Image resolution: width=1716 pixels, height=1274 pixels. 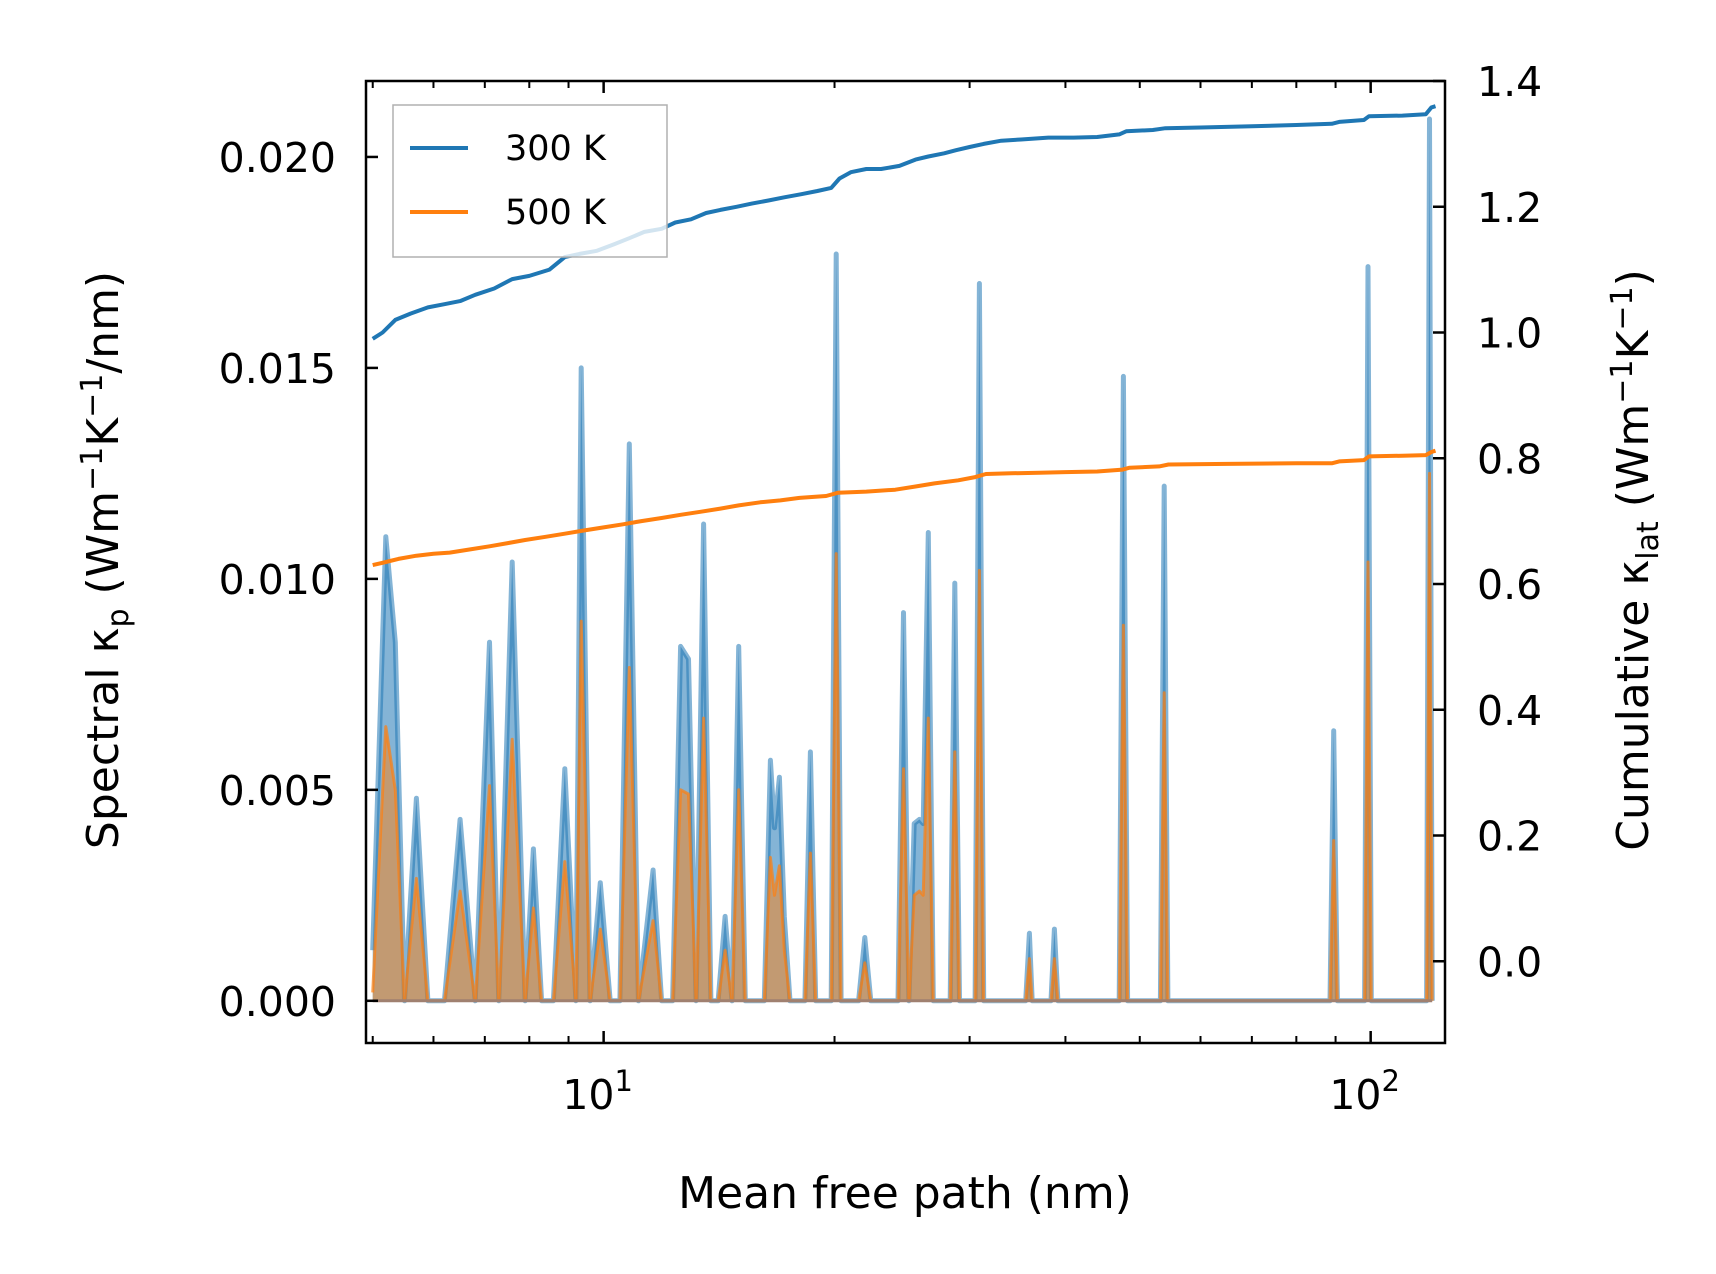 I want to click on legend: 300 K 500 K, so click(x=530, y=181).